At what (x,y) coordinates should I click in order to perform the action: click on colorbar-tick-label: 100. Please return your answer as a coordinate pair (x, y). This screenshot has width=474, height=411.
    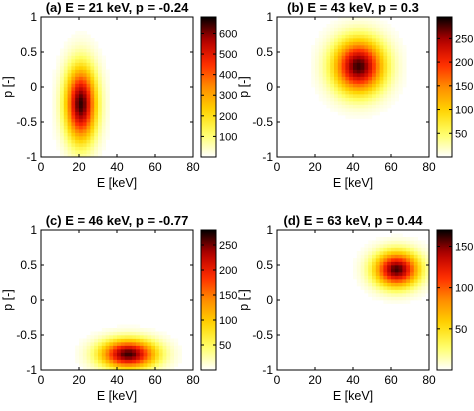
    Looking at the image, I should click on (228, 137).